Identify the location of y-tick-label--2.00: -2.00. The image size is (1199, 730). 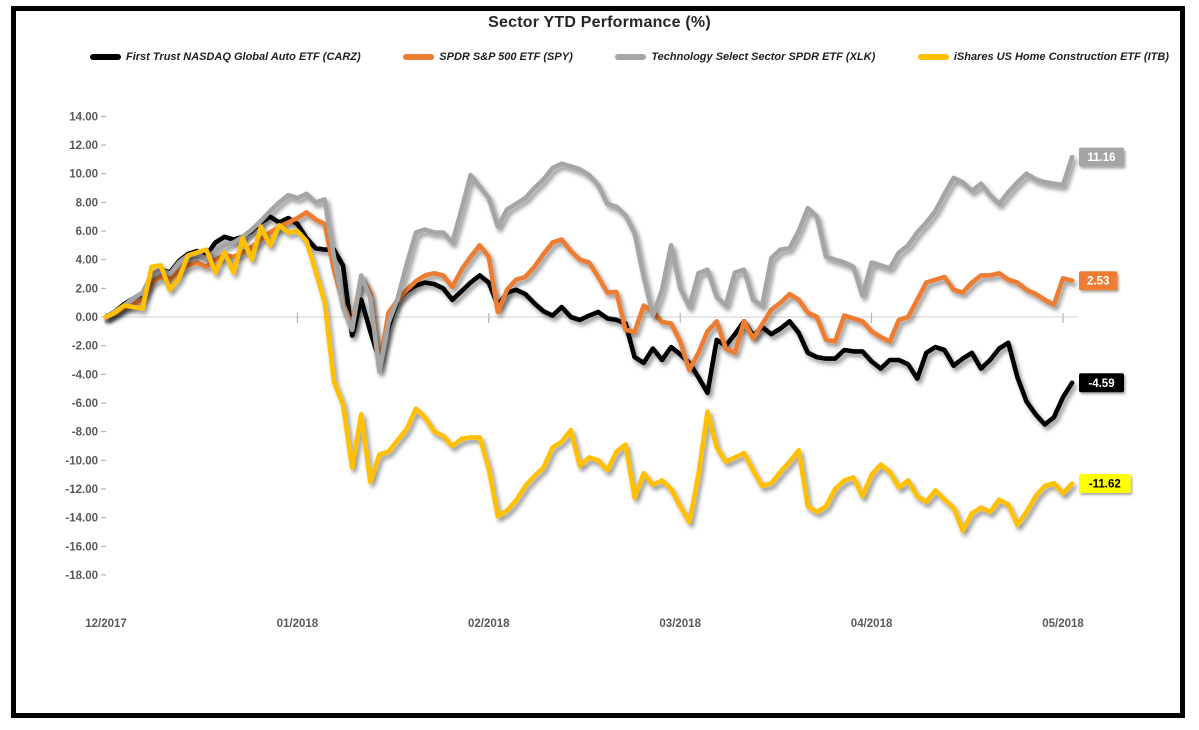
(85, 347).